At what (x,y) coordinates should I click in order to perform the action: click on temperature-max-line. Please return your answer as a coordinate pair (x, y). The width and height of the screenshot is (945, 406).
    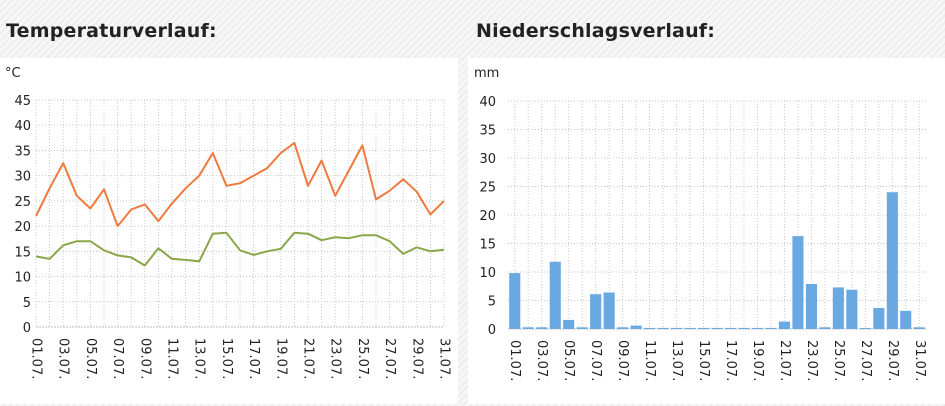
    Looking at the image, I should click on (240, 184).